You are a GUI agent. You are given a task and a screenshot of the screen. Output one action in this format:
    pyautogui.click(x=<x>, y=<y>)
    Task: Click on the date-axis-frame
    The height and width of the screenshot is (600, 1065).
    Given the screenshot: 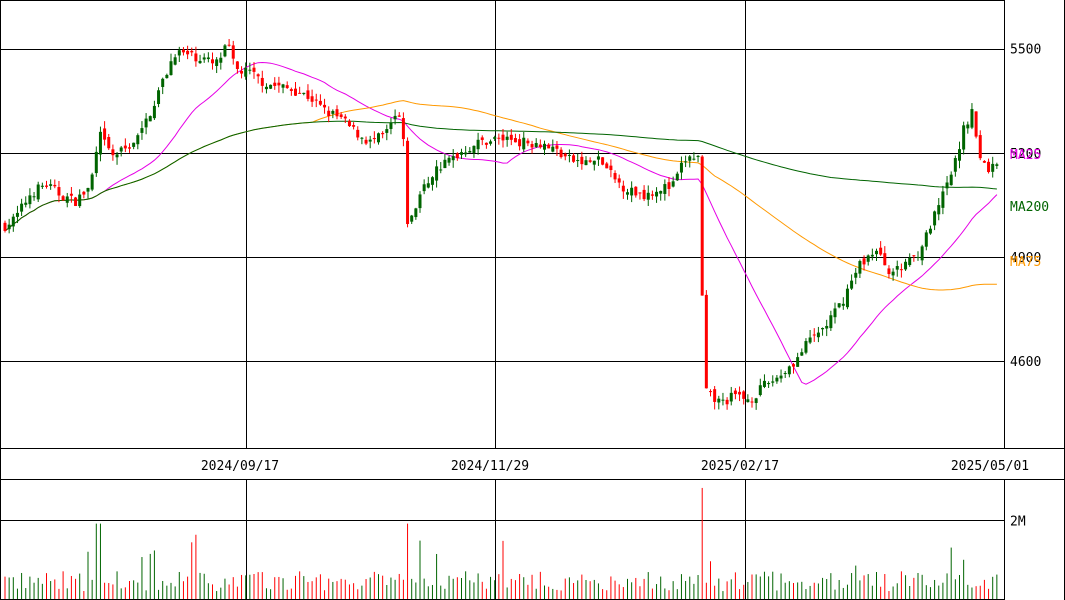 What is the action you would take?
    pyautogui.click(x=532, y=464)
    